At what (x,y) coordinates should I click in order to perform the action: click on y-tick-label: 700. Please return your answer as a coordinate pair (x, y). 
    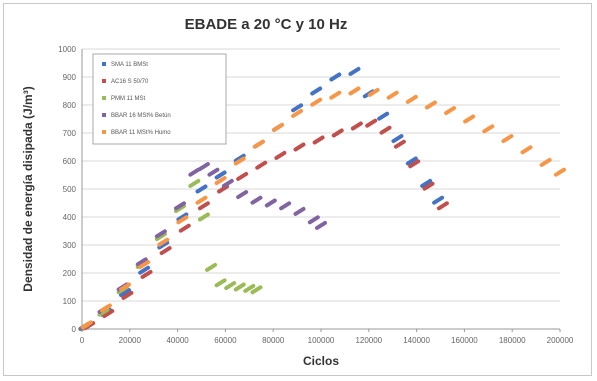
    Looking at the image, I should click on (70, 133).